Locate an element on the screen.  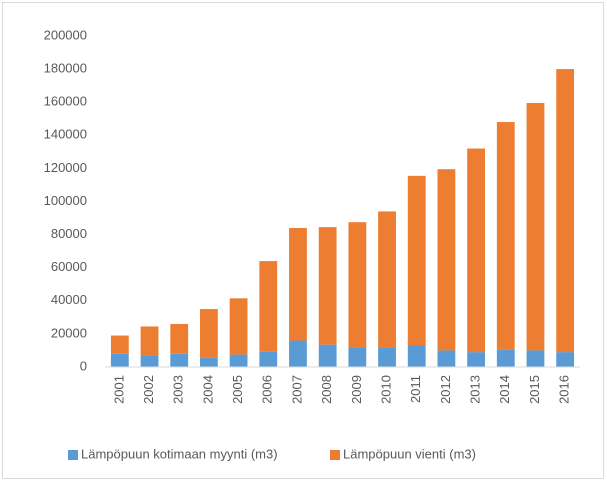
y-tick-label: 140000 is located at coordinates (65, 134).